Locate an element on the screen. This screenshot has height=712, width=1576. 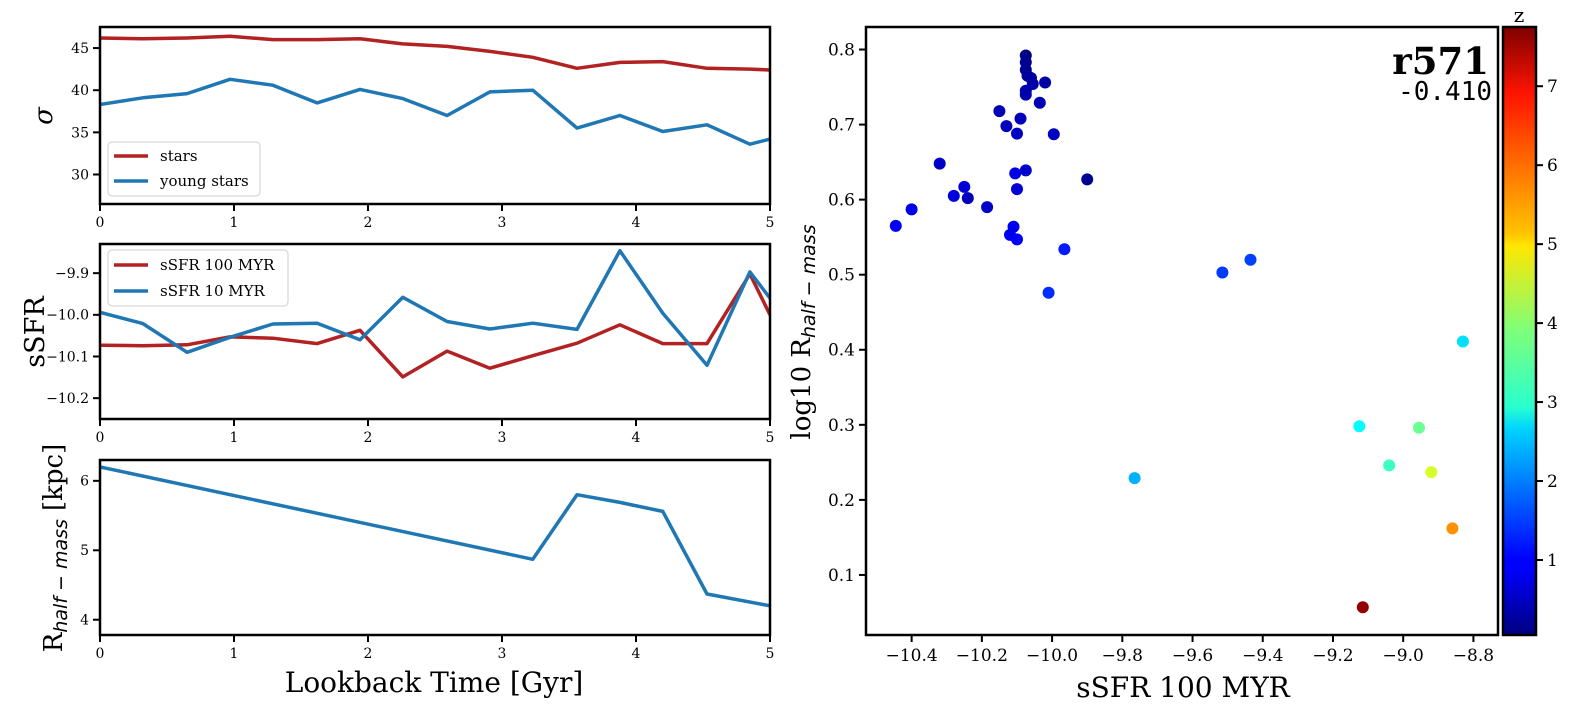
scatter-ylabel-sub: half − mass is located at coordinates (809, 281).